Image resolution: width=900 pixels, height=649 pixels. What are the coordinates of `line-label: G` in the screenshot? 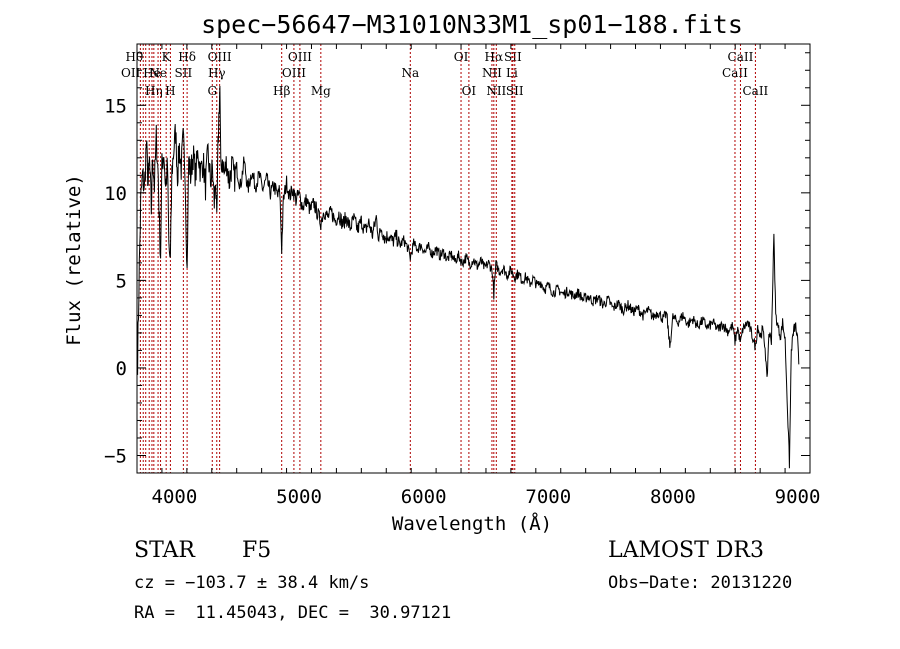 It's located at (212, 91).